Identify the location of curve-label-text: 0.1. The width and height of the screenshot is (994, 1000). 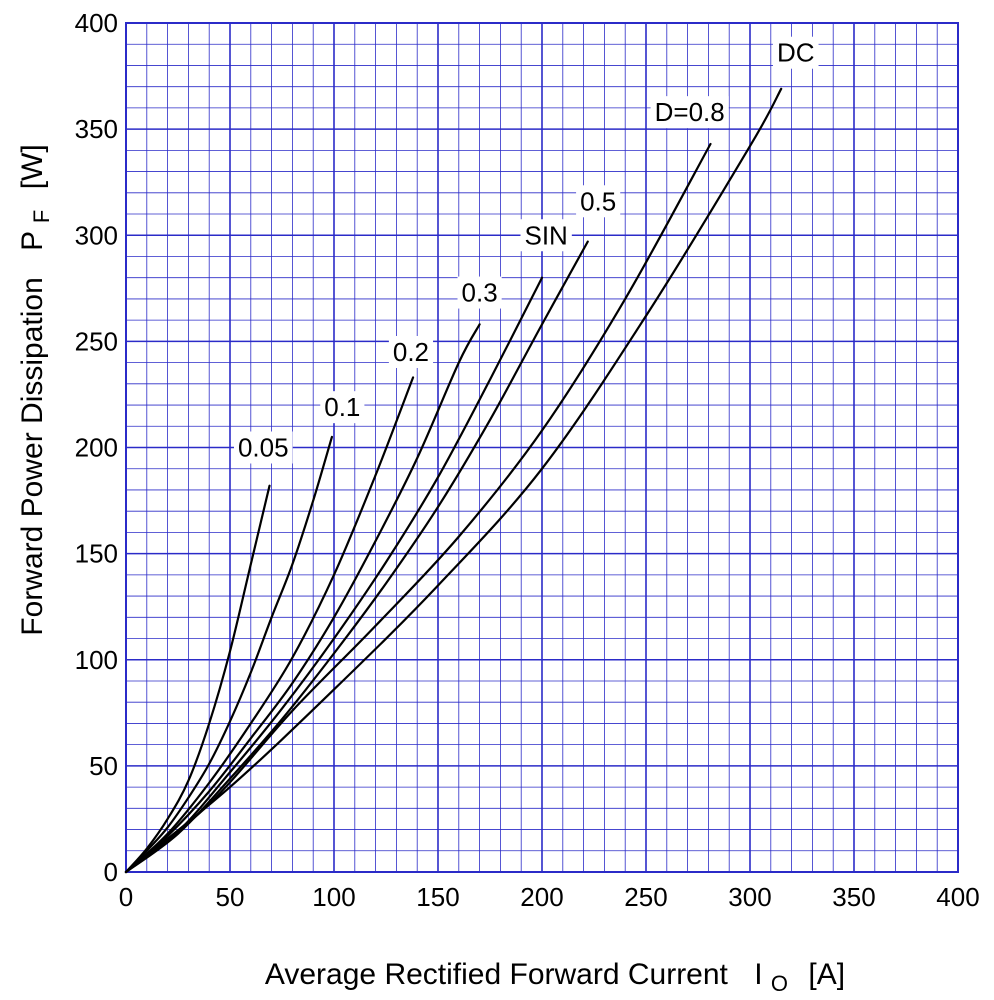
(342, 407).